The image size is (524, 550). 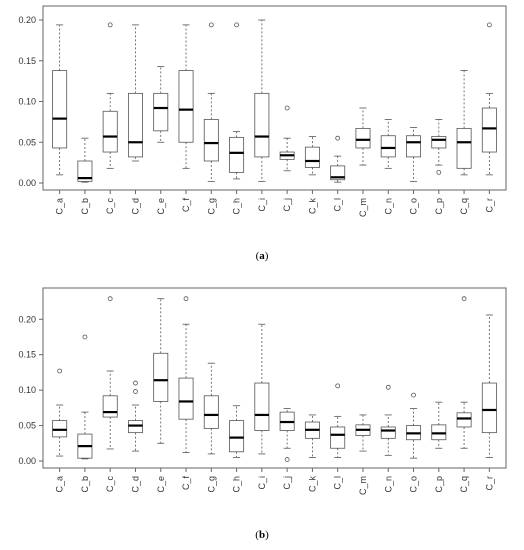 I want to click on x-tick-label: C_h, so click(x=237, y=484).